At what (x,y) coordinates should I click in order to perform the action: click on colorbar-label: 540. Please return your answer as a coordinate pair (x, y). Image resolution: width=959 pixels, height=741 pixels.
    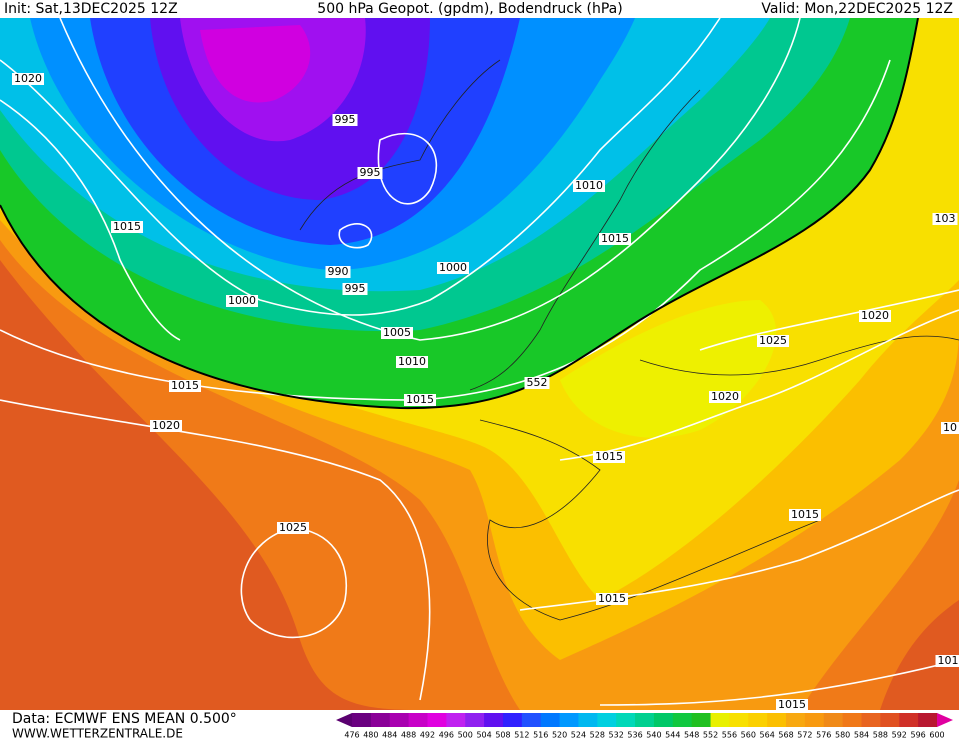
    Looking at the image, I should click on (653, 735).